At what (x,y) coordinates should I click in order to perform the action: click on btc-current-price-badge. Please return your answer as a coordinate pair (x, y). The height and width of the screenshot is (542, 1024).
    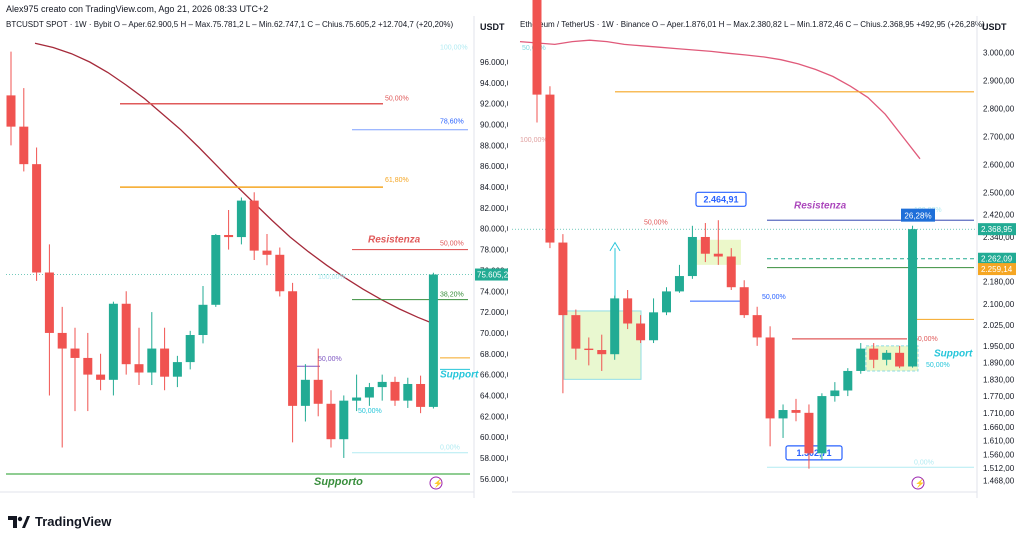
    Looking at the image, I should click on (491, 274).